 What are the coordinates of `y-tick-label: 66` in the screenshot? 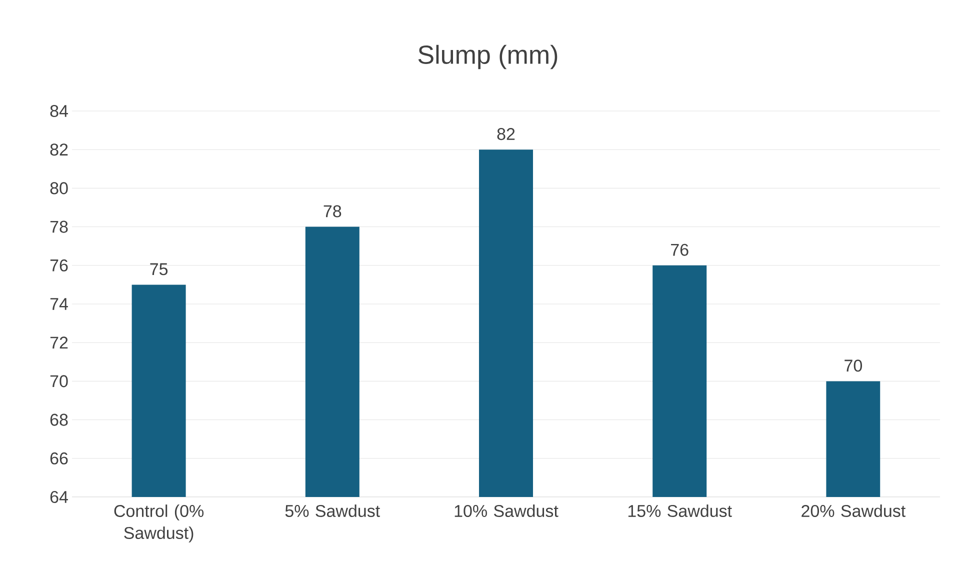 It's located at (59, 458).